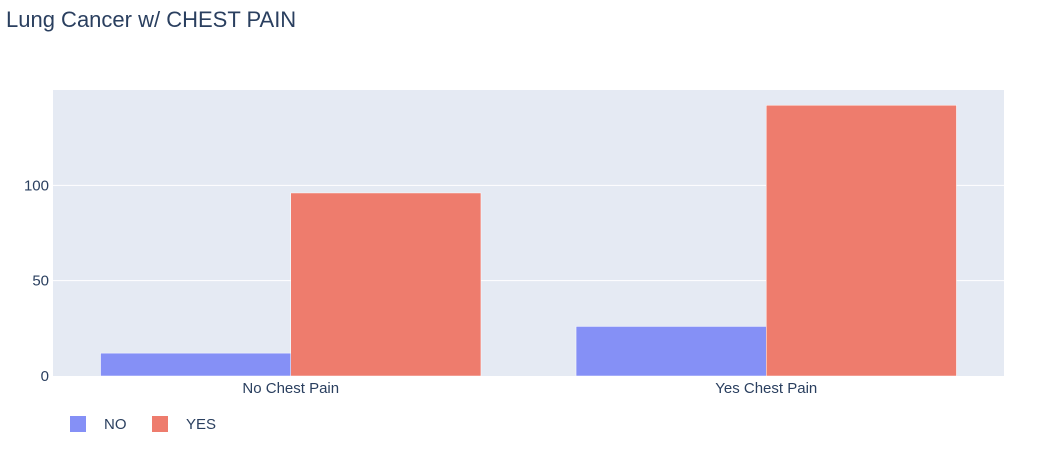  What do you see at coordinates (143, 424) in the screenshot?
I see `legend: NO YES` at bounding box center [143, 424].